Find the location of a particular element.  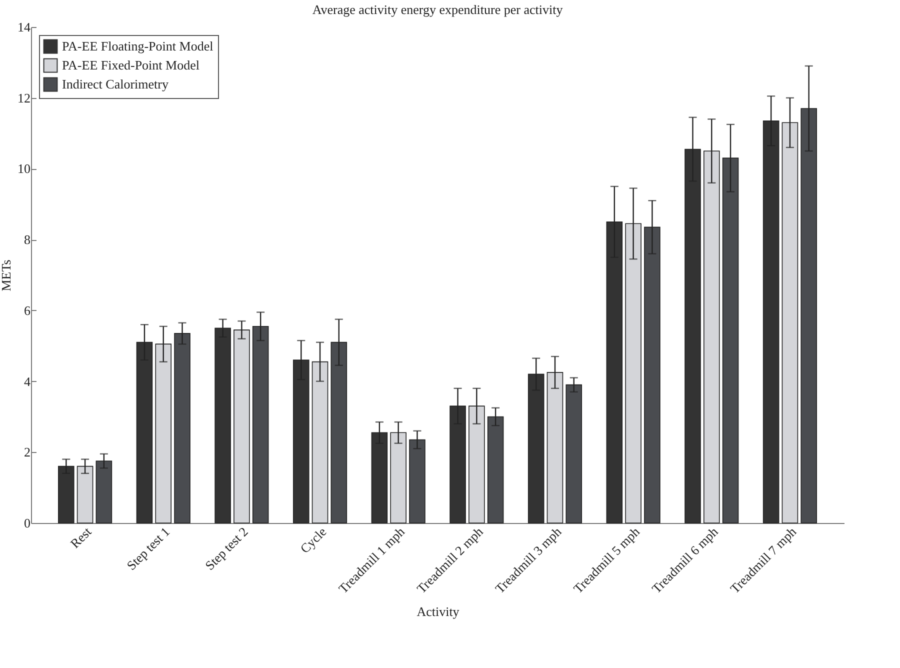

chart-title: Average activity energy expenditure per activity is located at coordinates (438, 9).